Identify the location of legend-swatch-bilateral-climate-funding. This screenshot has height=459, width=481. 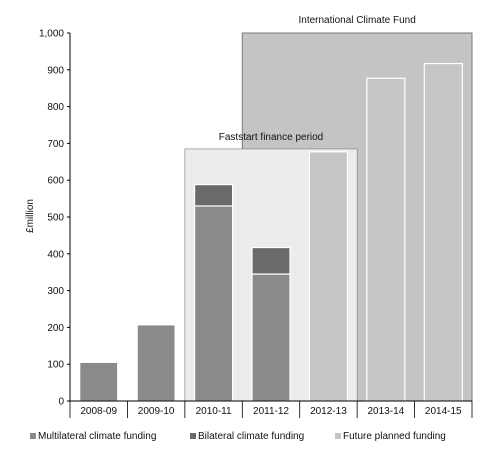
(193, 436).